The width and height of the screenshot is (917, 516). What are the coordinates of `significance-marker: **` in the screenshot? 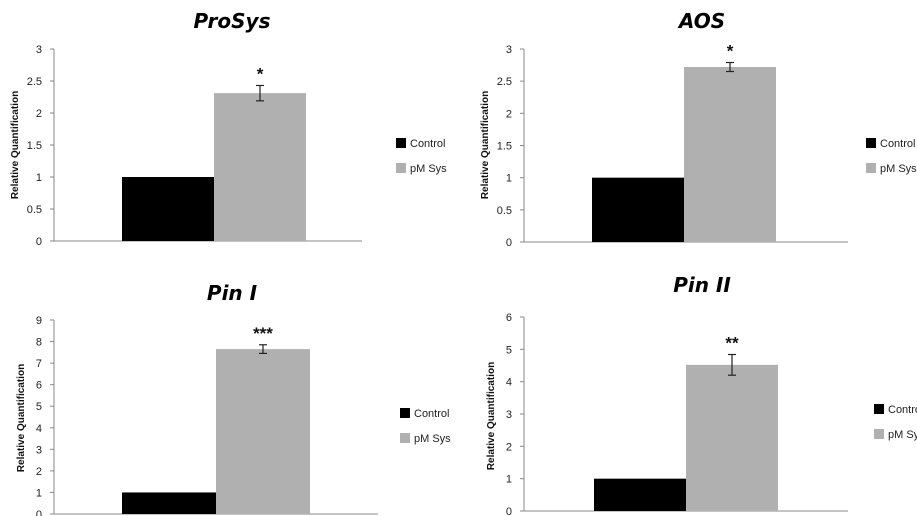 It's located at (732, 343).